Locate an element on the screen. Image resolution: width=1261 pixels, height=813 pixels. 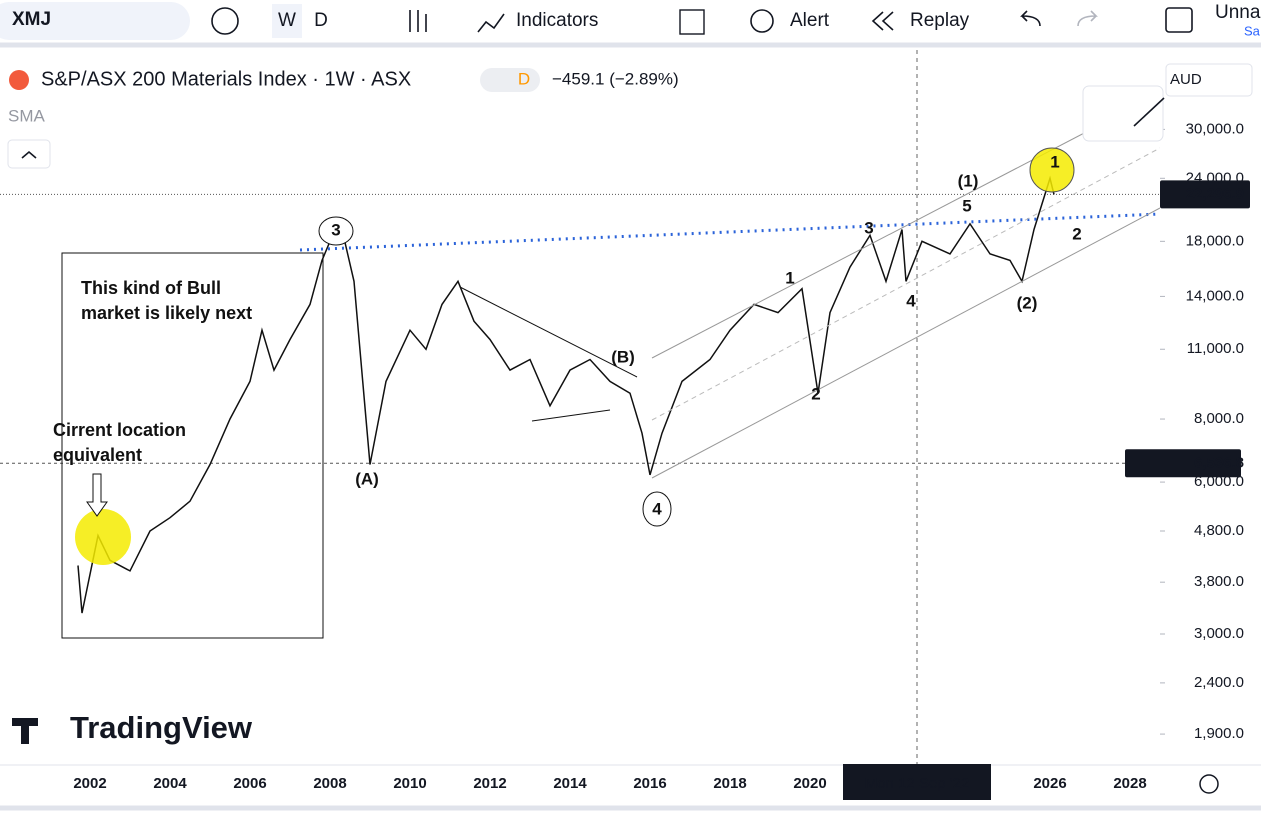
price-axis is located at coordinates (1210, 406).